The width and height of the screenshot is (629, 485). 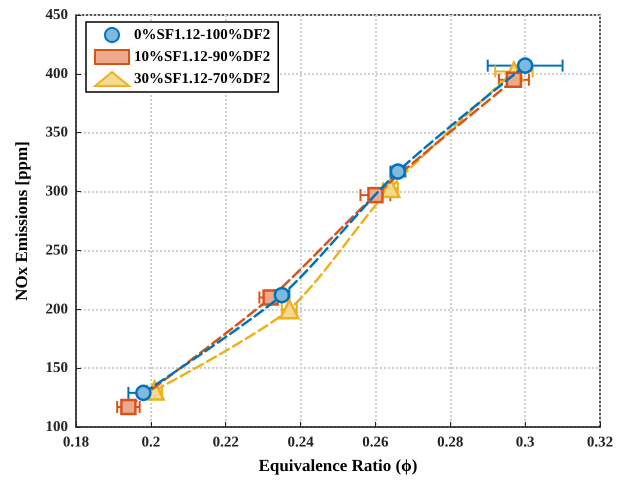 I want to click on x-tick-label: 0.18, so click(x=76, y=442).